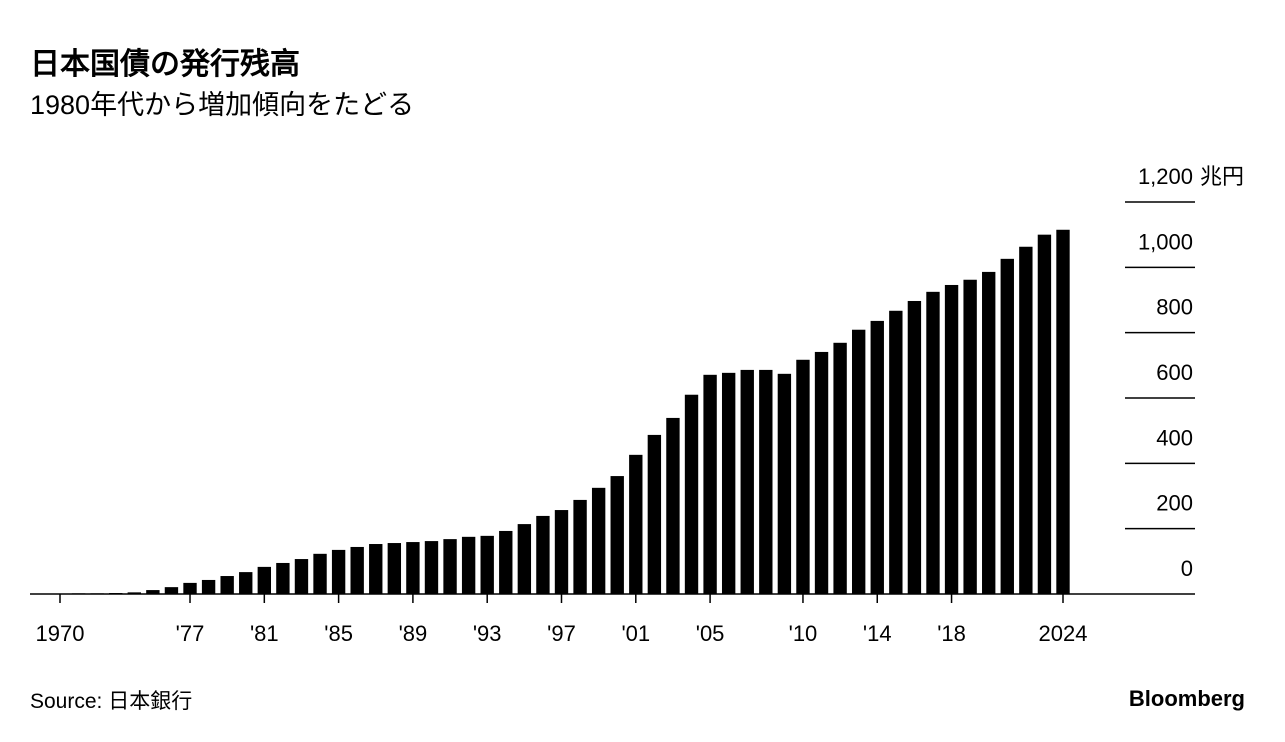  Describe the element at coordinates (1165, 241) in the screenshot. I see `y-tick-label: 1,000` at that location.